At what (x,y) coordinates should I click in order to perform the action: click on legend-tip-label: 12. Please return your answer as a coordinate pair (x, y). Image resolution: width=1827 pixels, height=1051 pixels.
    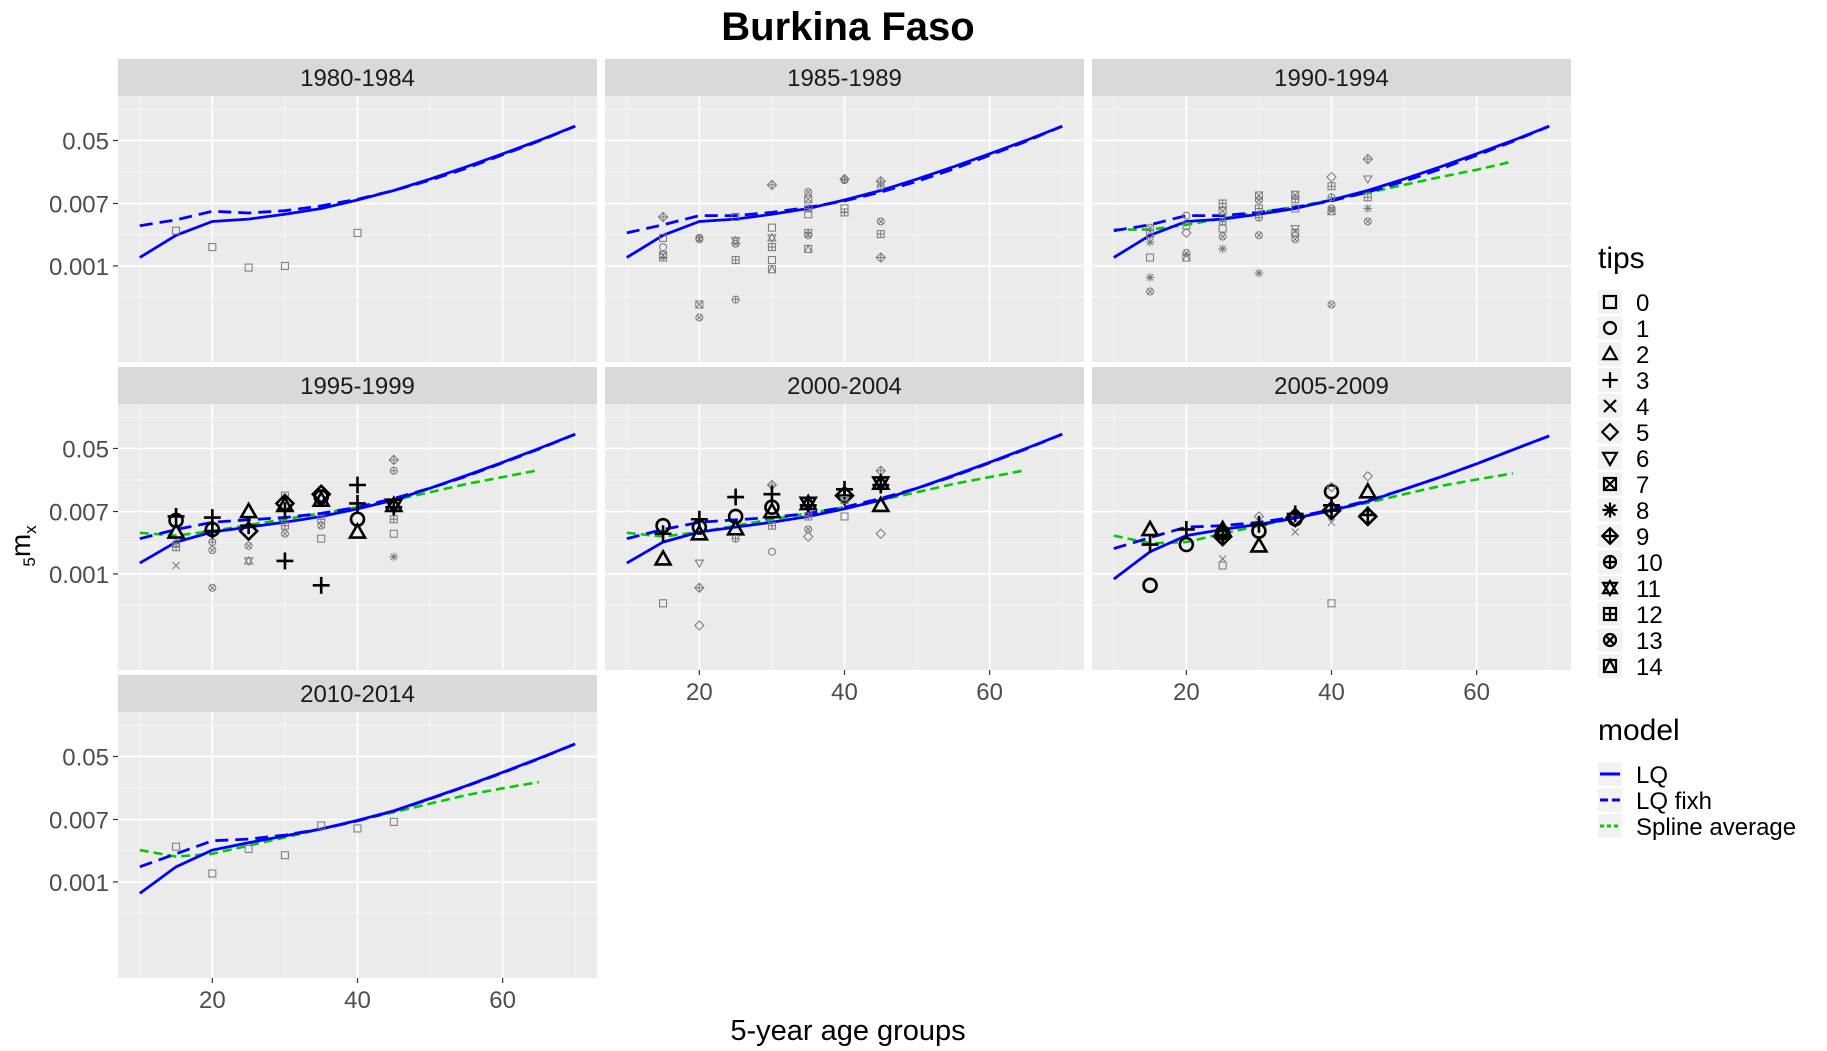
    Looking at the image, I should click on (1649, 615).